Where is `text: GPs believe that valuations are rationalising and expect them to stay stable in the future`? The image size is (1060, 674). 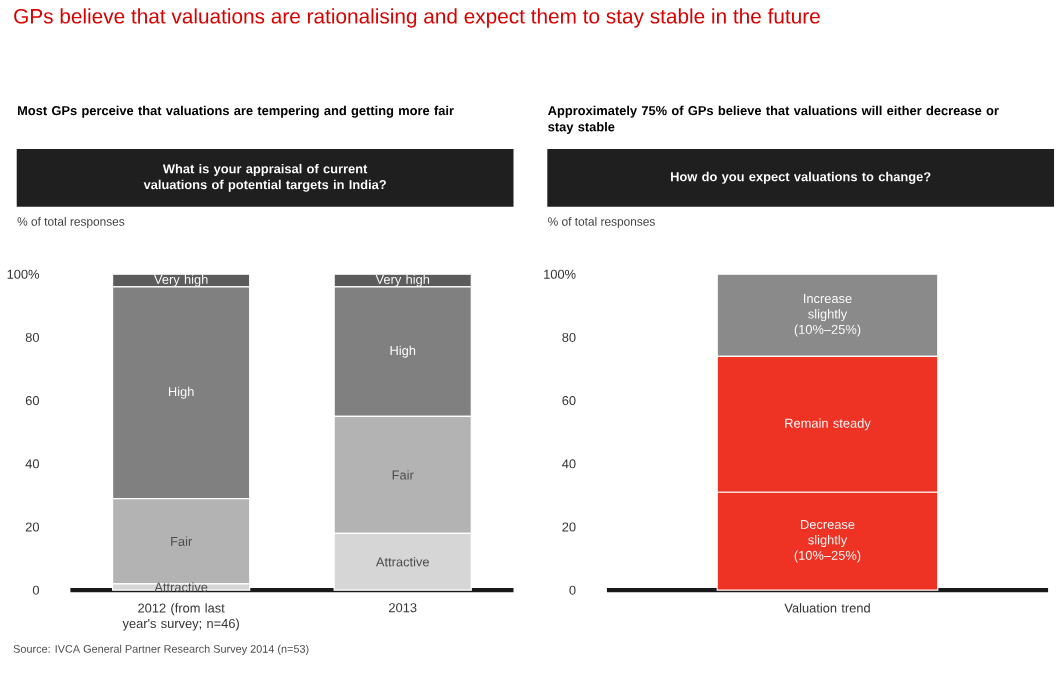 text: GPs believe that valuations are rationalising and expect them to stay stable in the future is located at coordinates (417, 18).